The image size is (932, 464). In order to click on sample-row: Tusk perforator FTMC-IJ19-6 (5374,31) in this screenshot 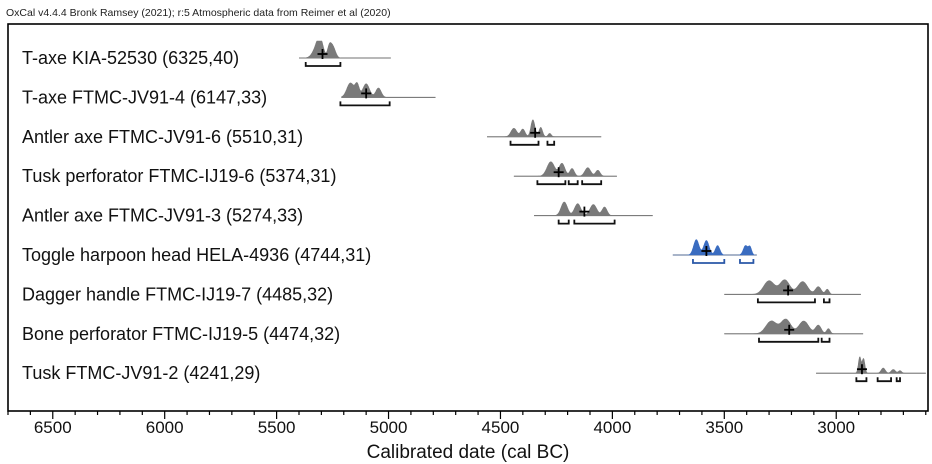, I will do `click(319, 173)`.